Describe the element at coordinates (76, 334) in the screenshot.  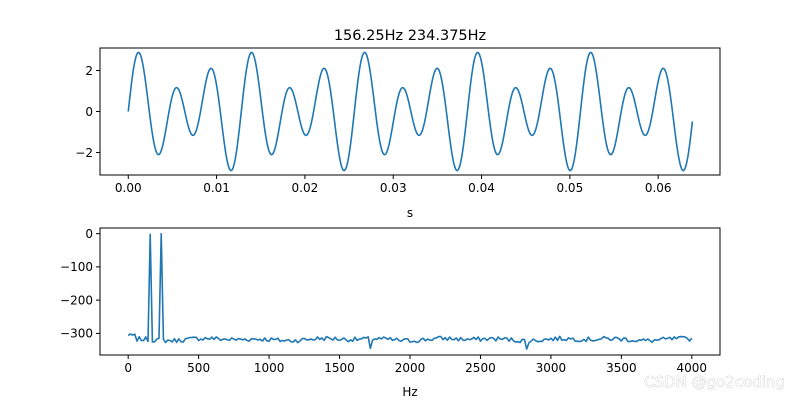
I see `bottom-y-tick-label: −300` at that location.